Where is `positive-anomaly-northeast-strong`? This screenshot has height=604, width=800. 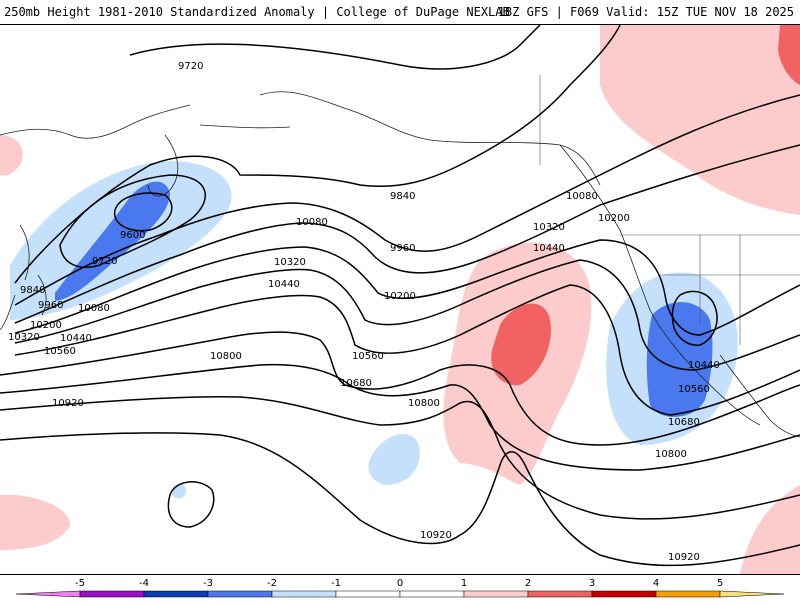 positive-anomaly-northeast-strong is located at coordinates (789, 55).